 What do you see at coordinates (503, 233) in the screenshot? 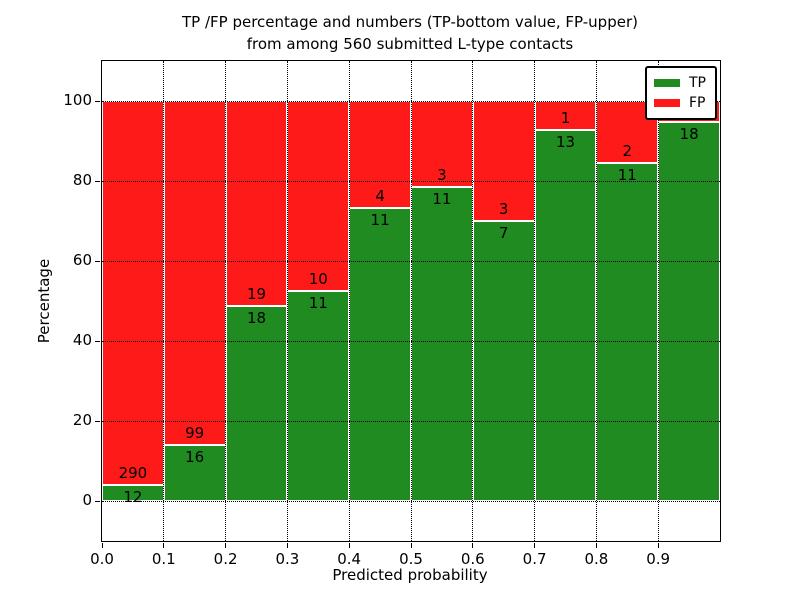
I see `bar-count-label-tp-6: 7` at bounding box center [503, 233].